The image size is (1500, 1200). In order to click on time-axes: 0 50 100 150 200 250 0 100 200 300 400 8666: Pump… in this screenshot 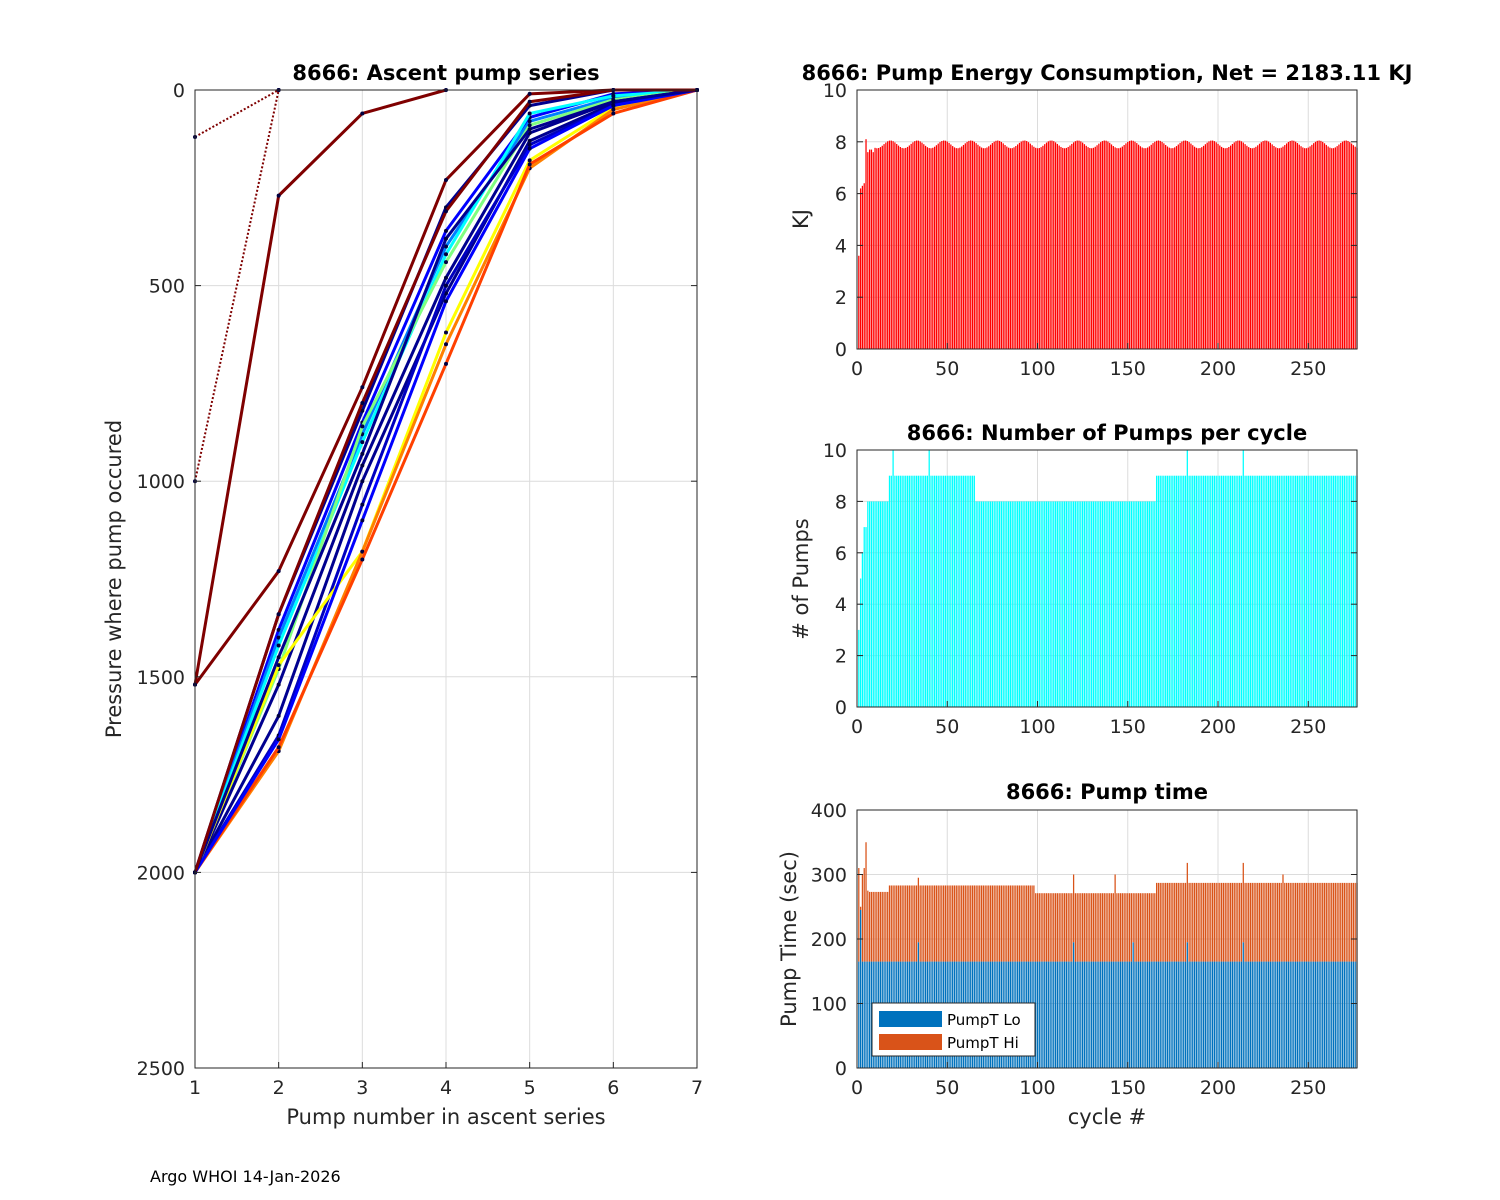, I will do `click(1067, 954)`.